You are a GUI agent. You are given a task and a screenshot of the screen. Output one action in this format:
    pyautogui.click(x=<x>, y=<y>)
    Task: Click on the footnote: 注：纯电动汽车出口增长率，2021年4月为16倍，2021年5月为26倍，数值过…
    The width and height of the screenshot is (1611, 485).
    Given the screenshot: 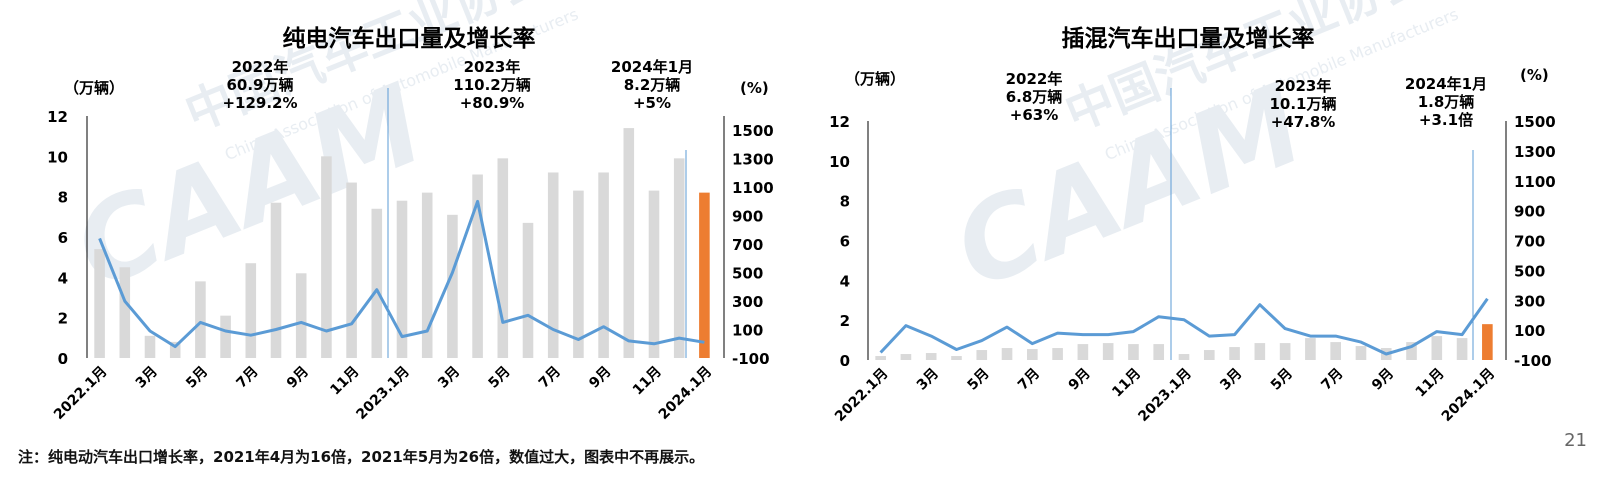 What is the action you would take?
    pyautogui.click(x=361, y=457)
    